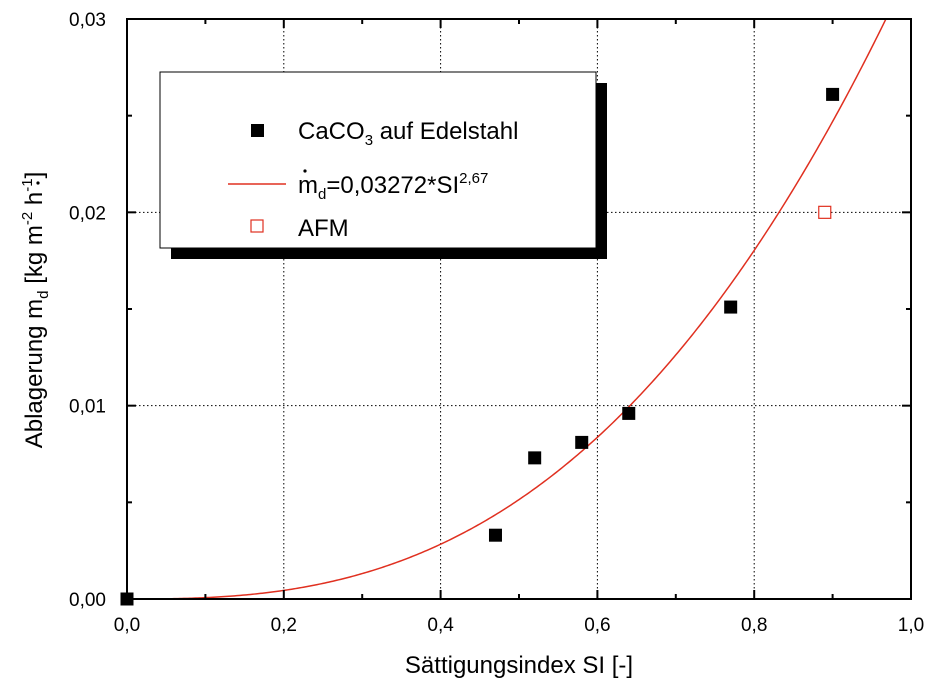 Image resolution: width=932 pixels, height=685 pixels. I want to click on y-tick-label: 0,02, so click(87, 213).